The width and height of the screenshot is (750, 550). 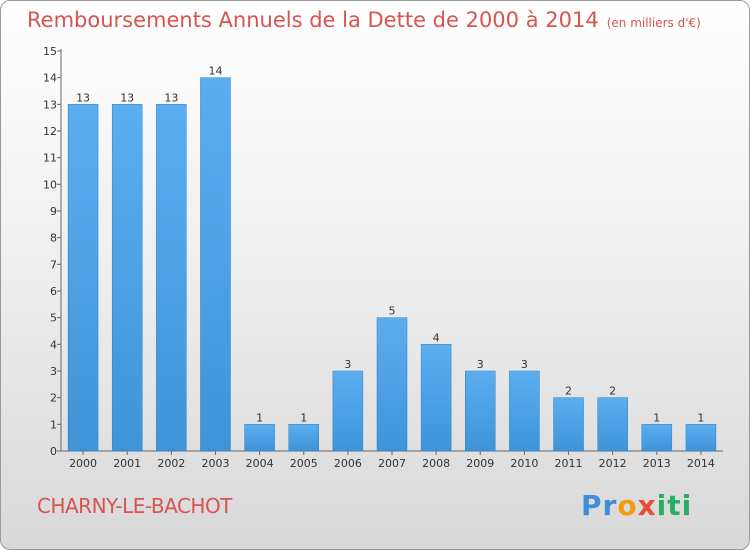 I want to click on x-tick-label: 2008, so click(x=436, y=463).